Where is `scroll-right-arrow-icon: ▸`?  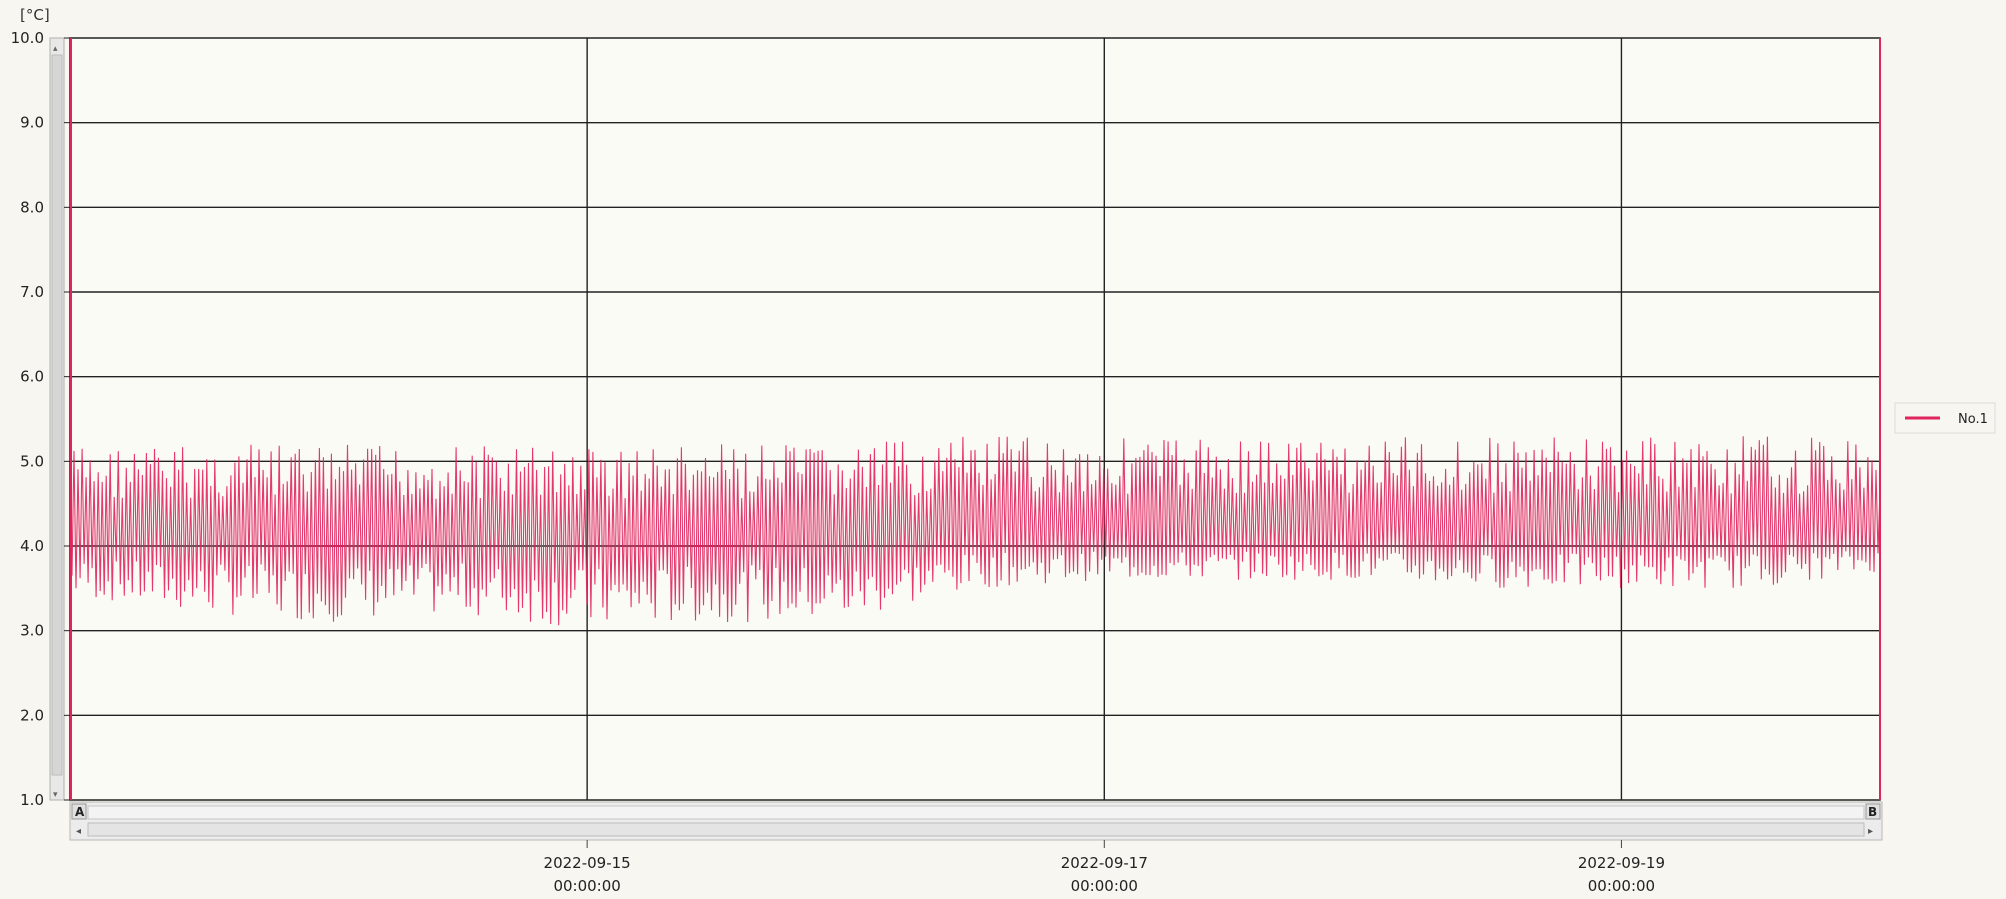
scroll-right-arrow-icon: ▸ is located at coordinates (1870, 831).